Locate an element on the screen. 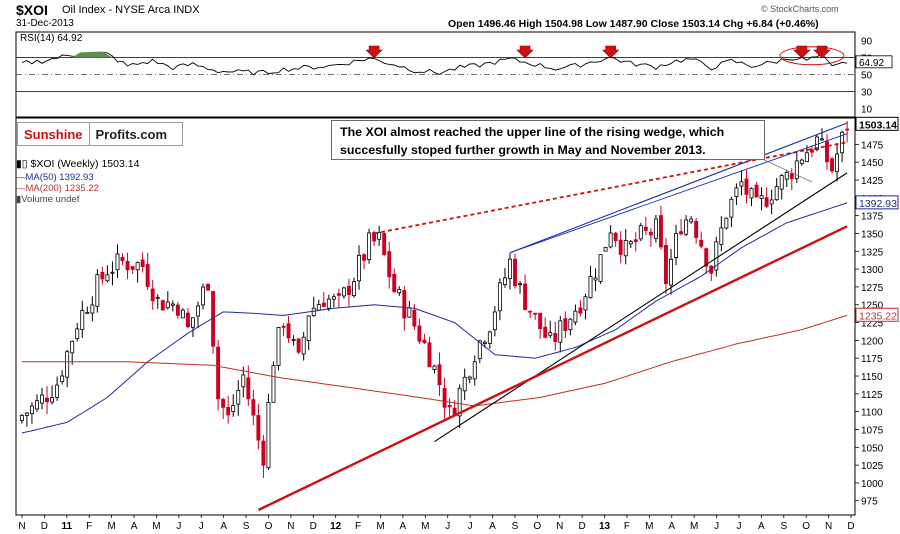  y-tick-label: 1325 is located at coordinates (872, 252).